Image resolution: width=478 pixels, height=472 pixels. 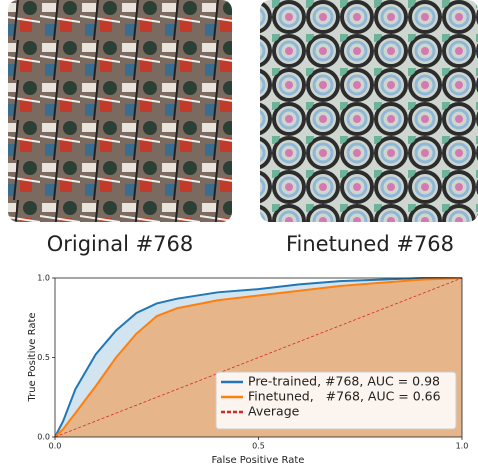 I want to click on legend-box, so click(x=336, y=400).